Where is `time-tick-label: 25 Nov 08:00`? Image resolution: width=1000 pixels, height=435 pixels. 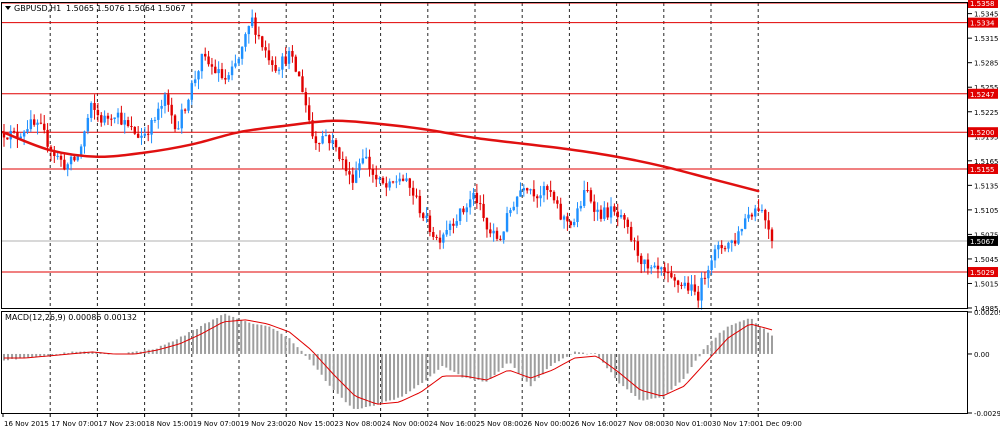 time-tick-label: 25 Nov 08:00 is located at coordinates (499, 424).